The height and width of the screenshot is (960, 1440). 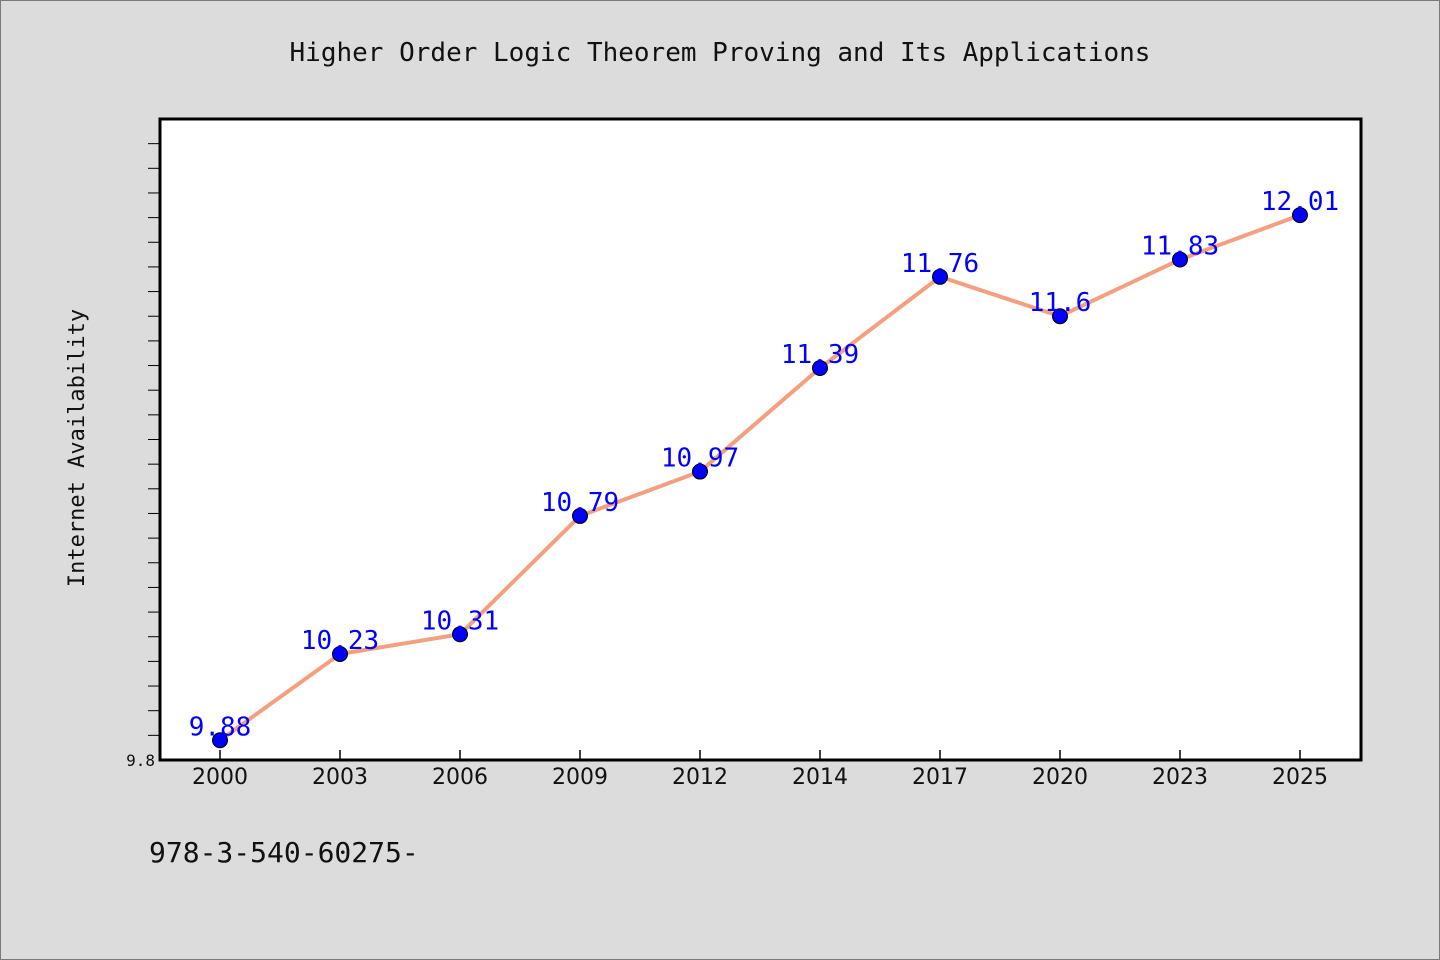 I want to click on data-label: 11.83, so click(x=1180, y=247).